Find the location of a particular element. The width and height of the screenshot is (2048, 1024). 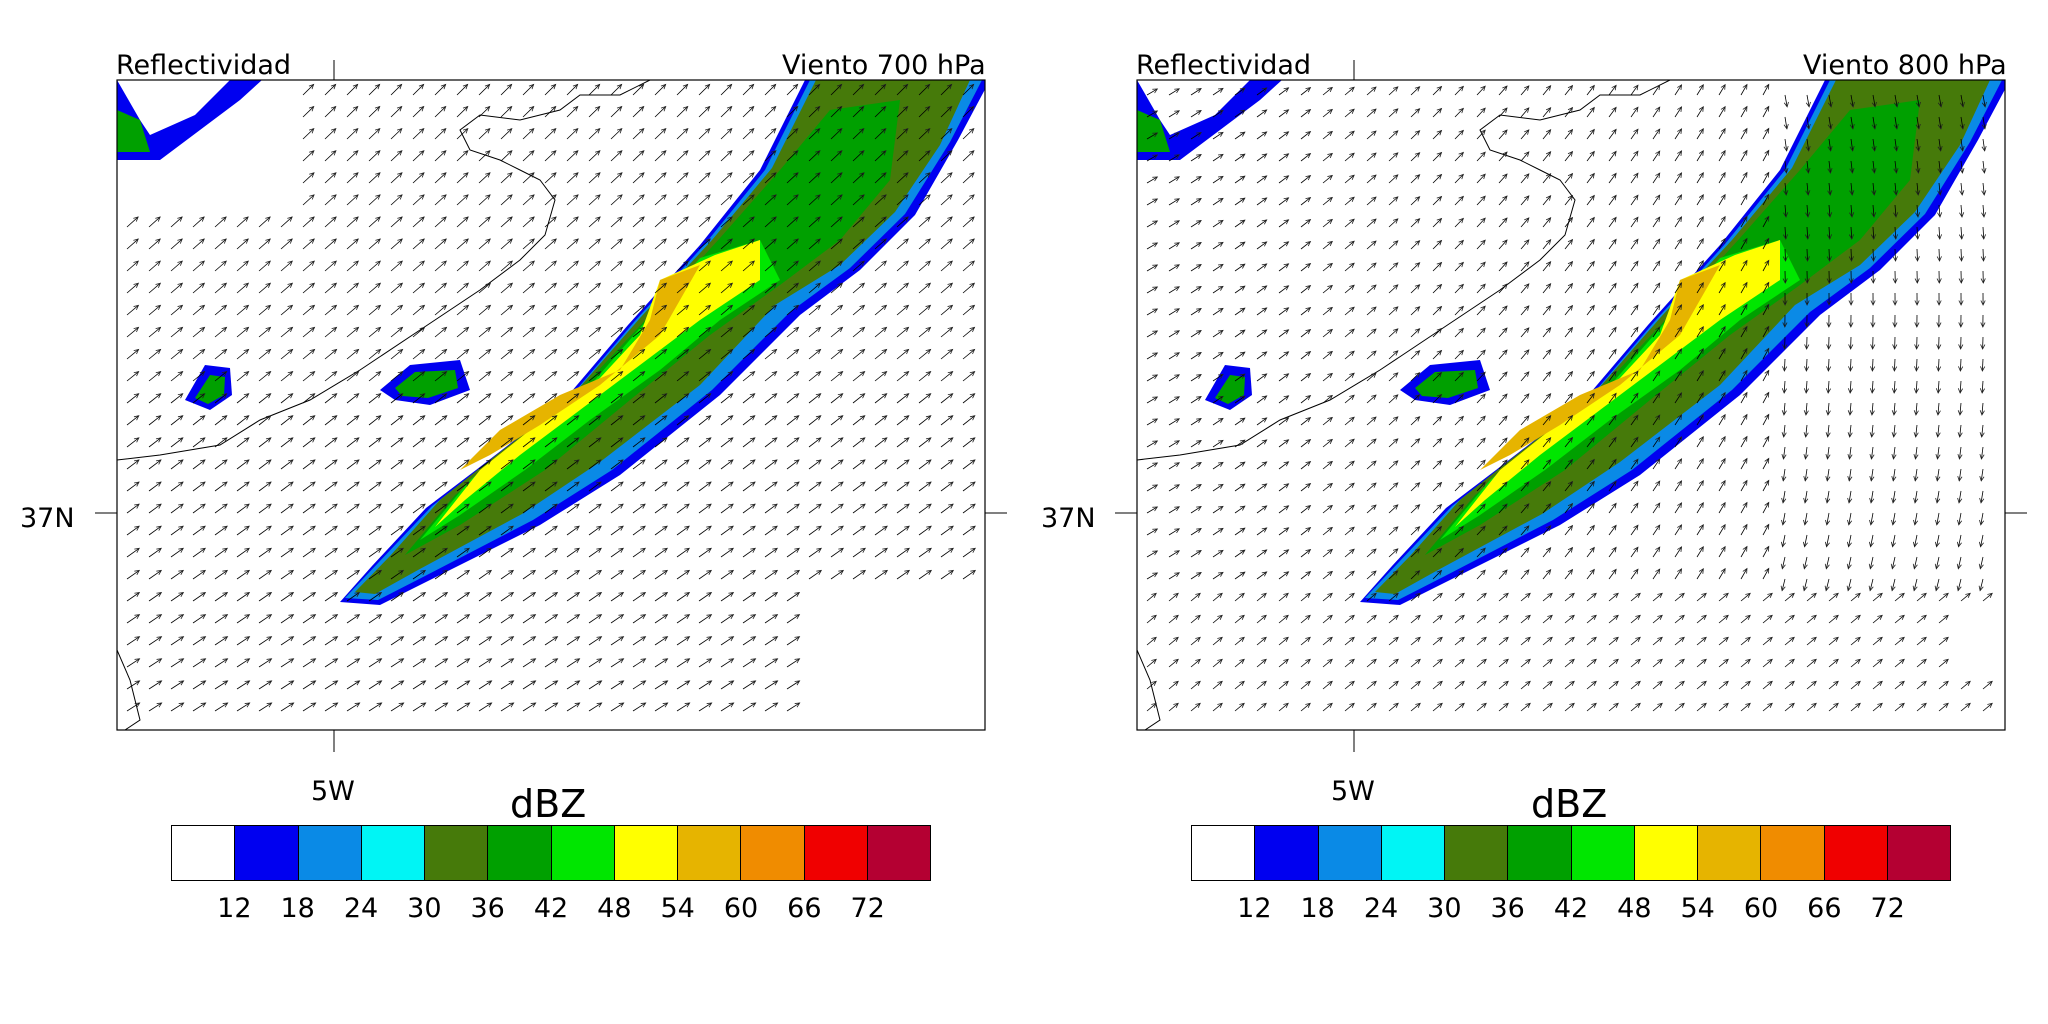

colorbar-unit: dBZ is located at coordinates (548, 804).